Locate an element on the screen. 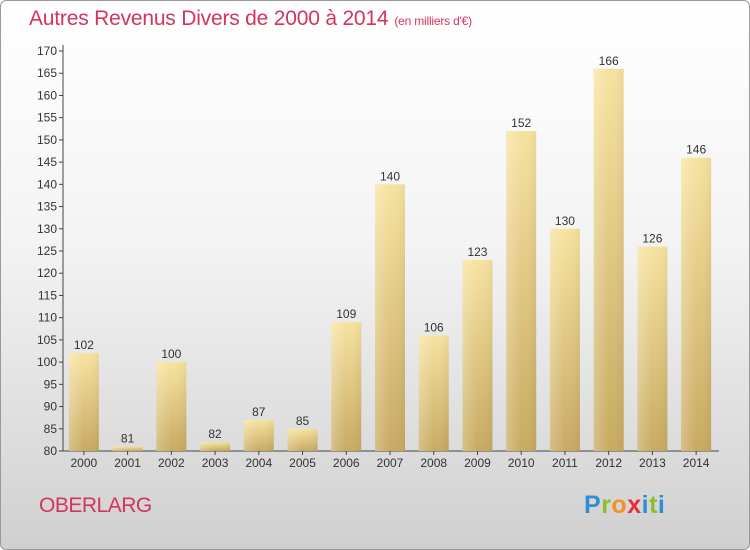  bar-value-label: 85 is located at coordinates (303, 421).